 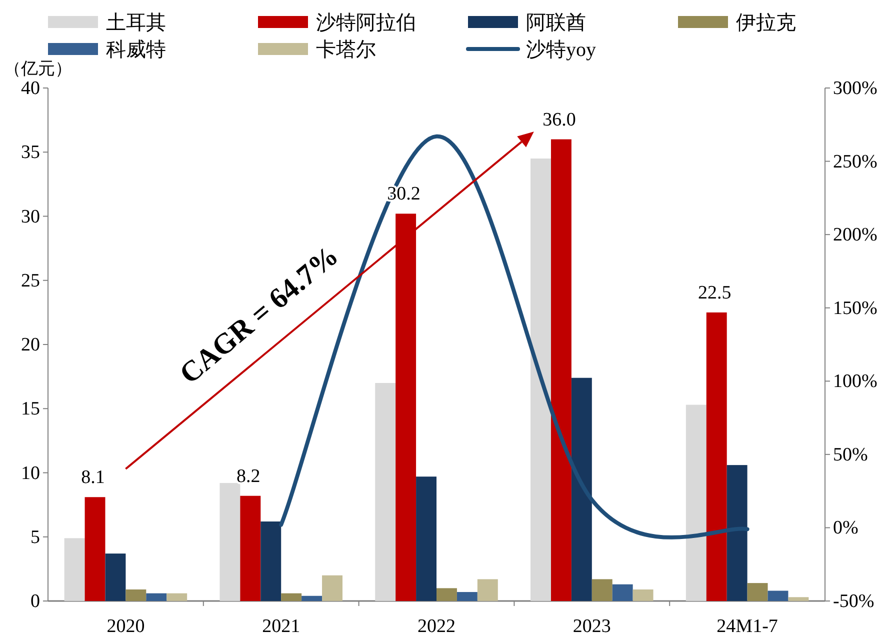 What do you see at coordinates (855, 235) in the screenshot?
I see `y2-tick-label: 200%` at bounding box center [855, 235].